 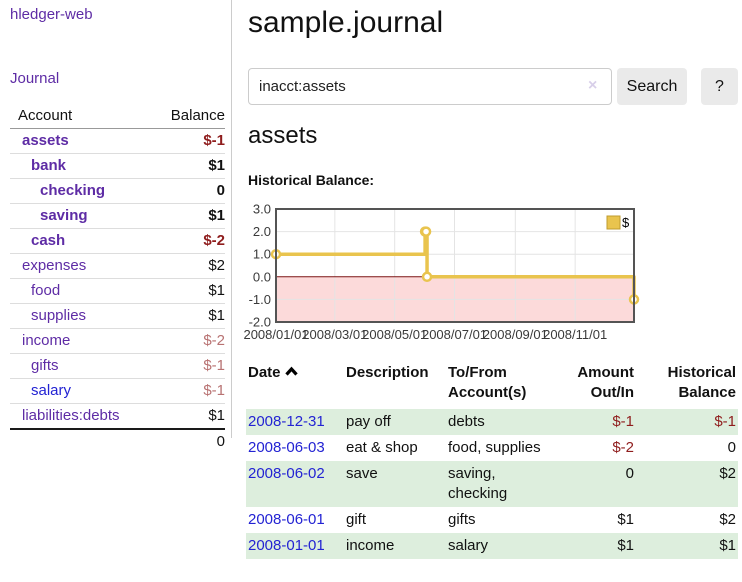 I want to click on account-row: bank $1, so click(x=117, y=166).